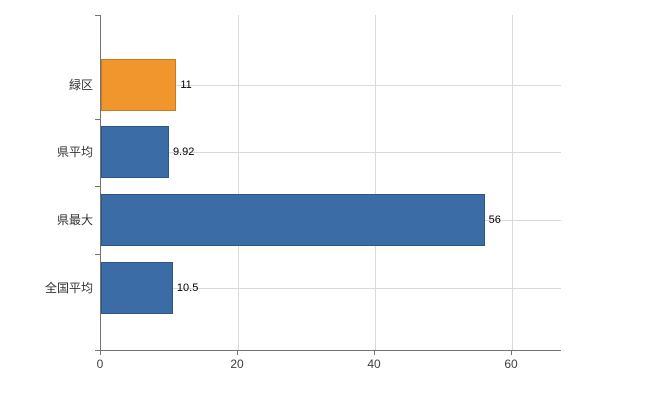 The image size is (650, 400). Describe the element at coordinates (74, 152) in the screenshot. I see `category-label: 県平均` at that location.